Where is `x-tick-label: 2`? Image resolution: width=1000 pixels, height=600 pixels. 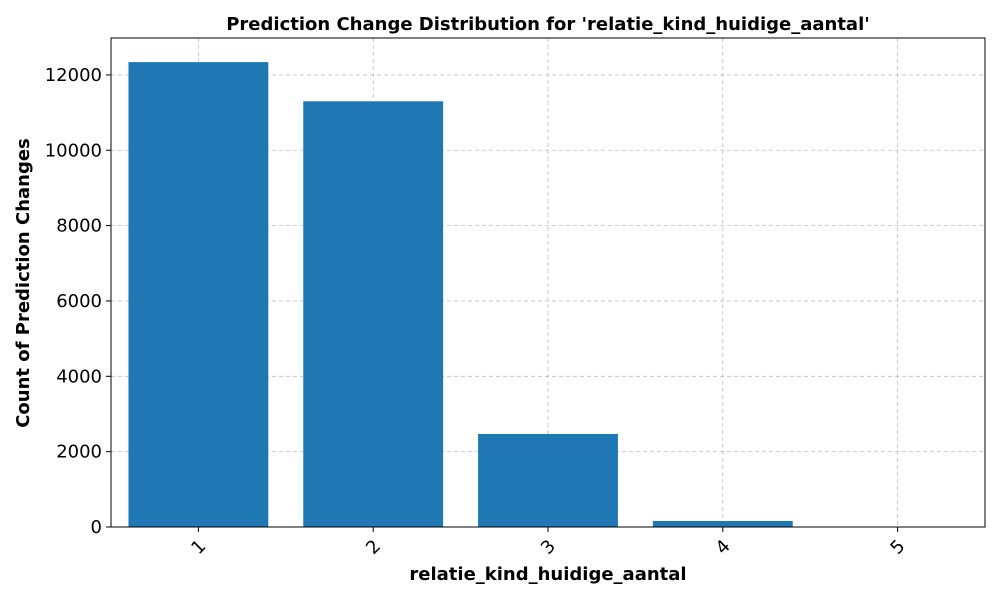 x-tick-label: 2 is located at coordinates (373, 547).